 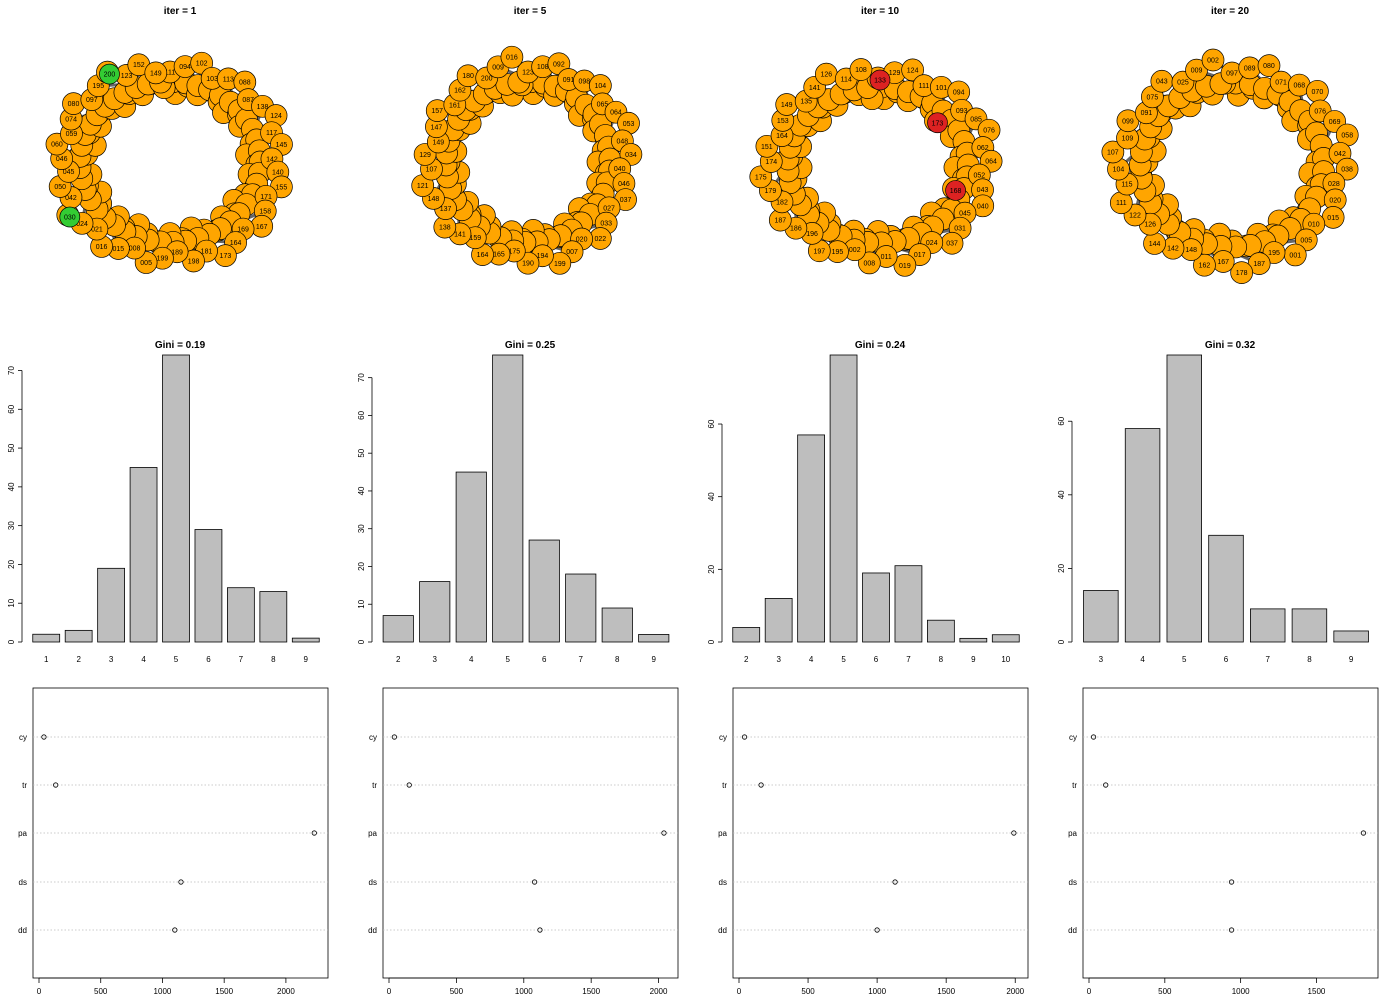 I want to click on node-label: 058, so click(x=1347, y=135).